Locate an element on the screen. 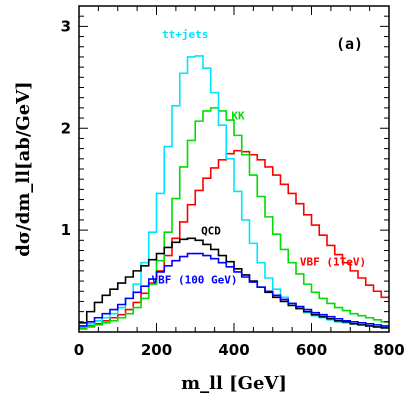 The image size is (409, 409). panel-label: (a) is located at coordinates (349, 44).